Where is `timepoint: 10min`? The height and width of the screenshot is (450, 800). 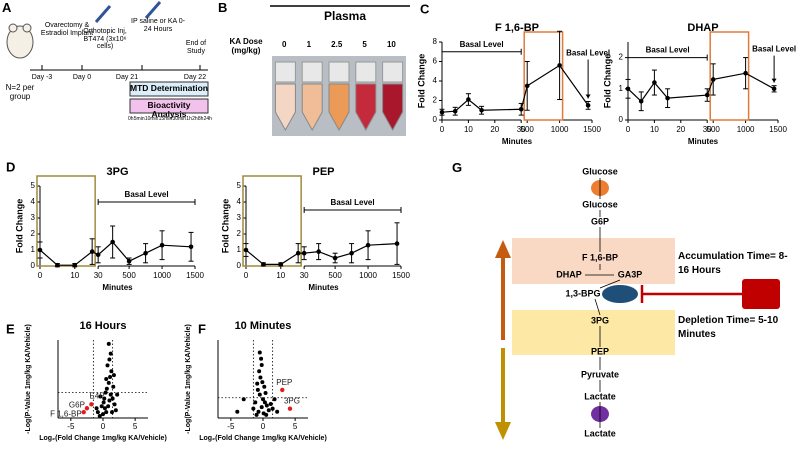 timepoint: 10min is located at coordinates (151, 119).